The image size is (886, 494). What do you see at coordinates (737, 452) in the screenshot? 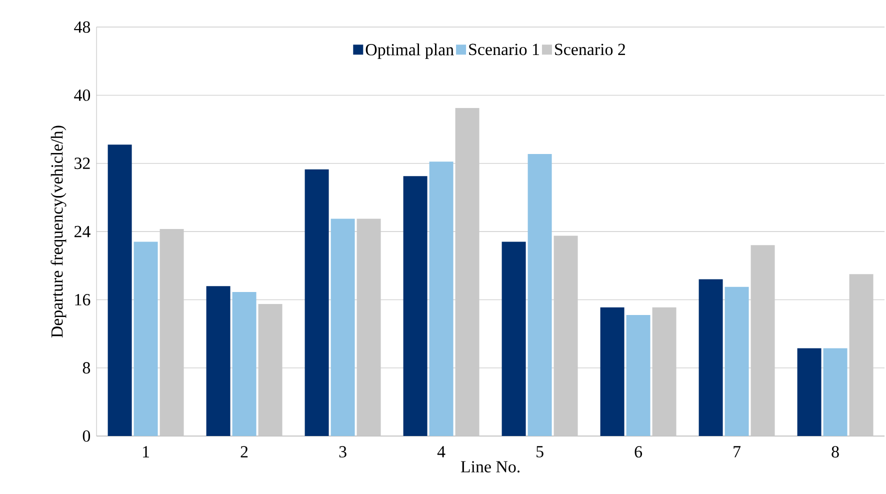
I see `x-tick-label: 7` at bounding box center [737, 452].